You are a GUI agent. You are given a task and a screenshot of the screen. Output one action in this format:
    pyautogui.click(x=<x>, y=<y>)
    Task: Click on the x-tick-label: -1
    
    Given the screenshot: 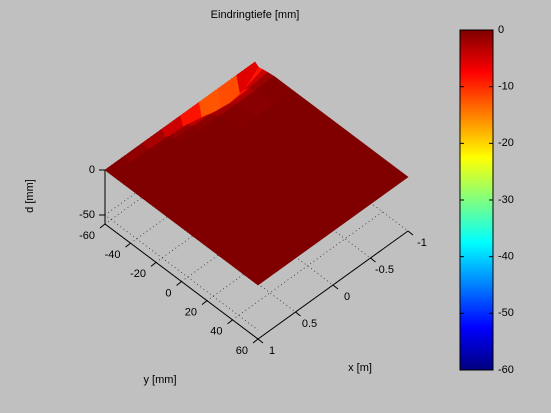 What is the action you would take?
    pyautogui.click(x=422, y=243)
    